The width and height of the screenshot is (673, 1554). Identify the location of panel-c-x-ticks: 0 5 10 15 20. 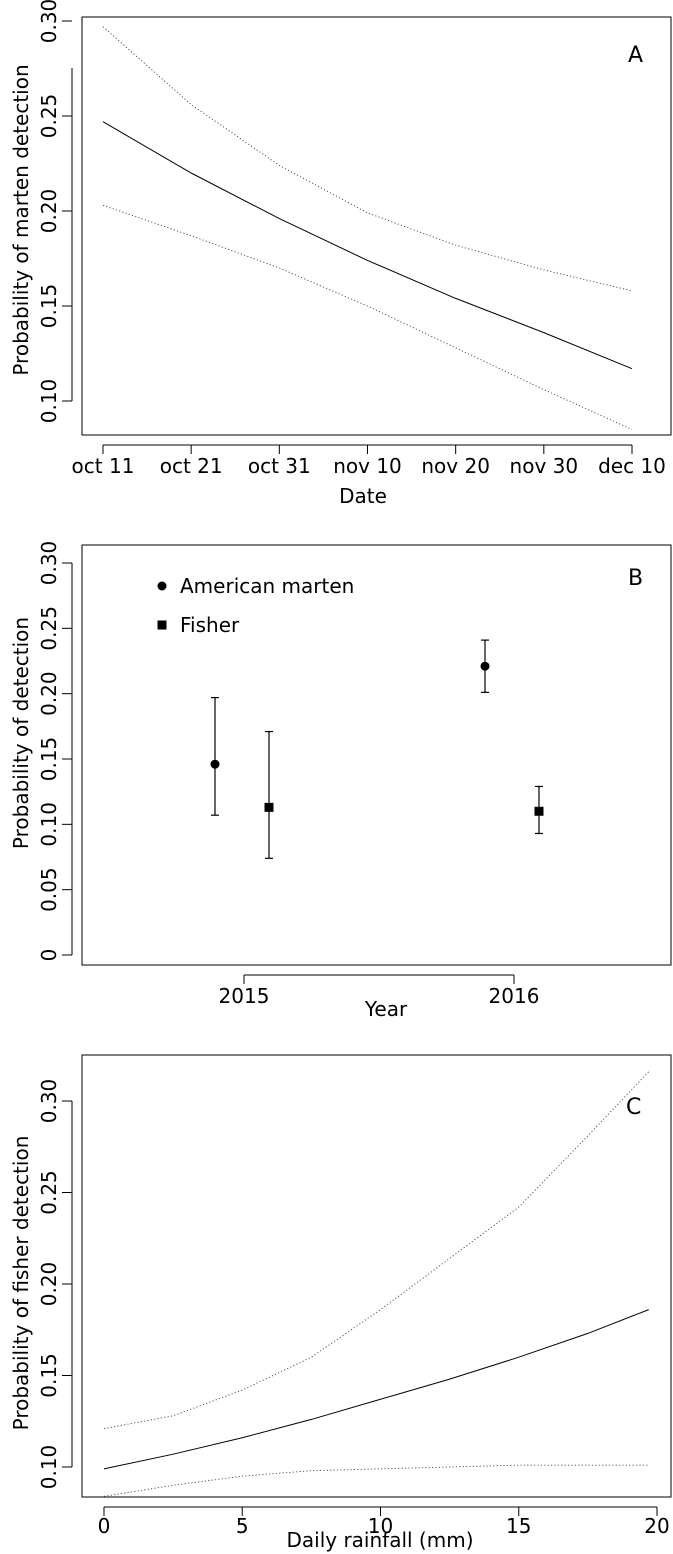
(384, 1522).